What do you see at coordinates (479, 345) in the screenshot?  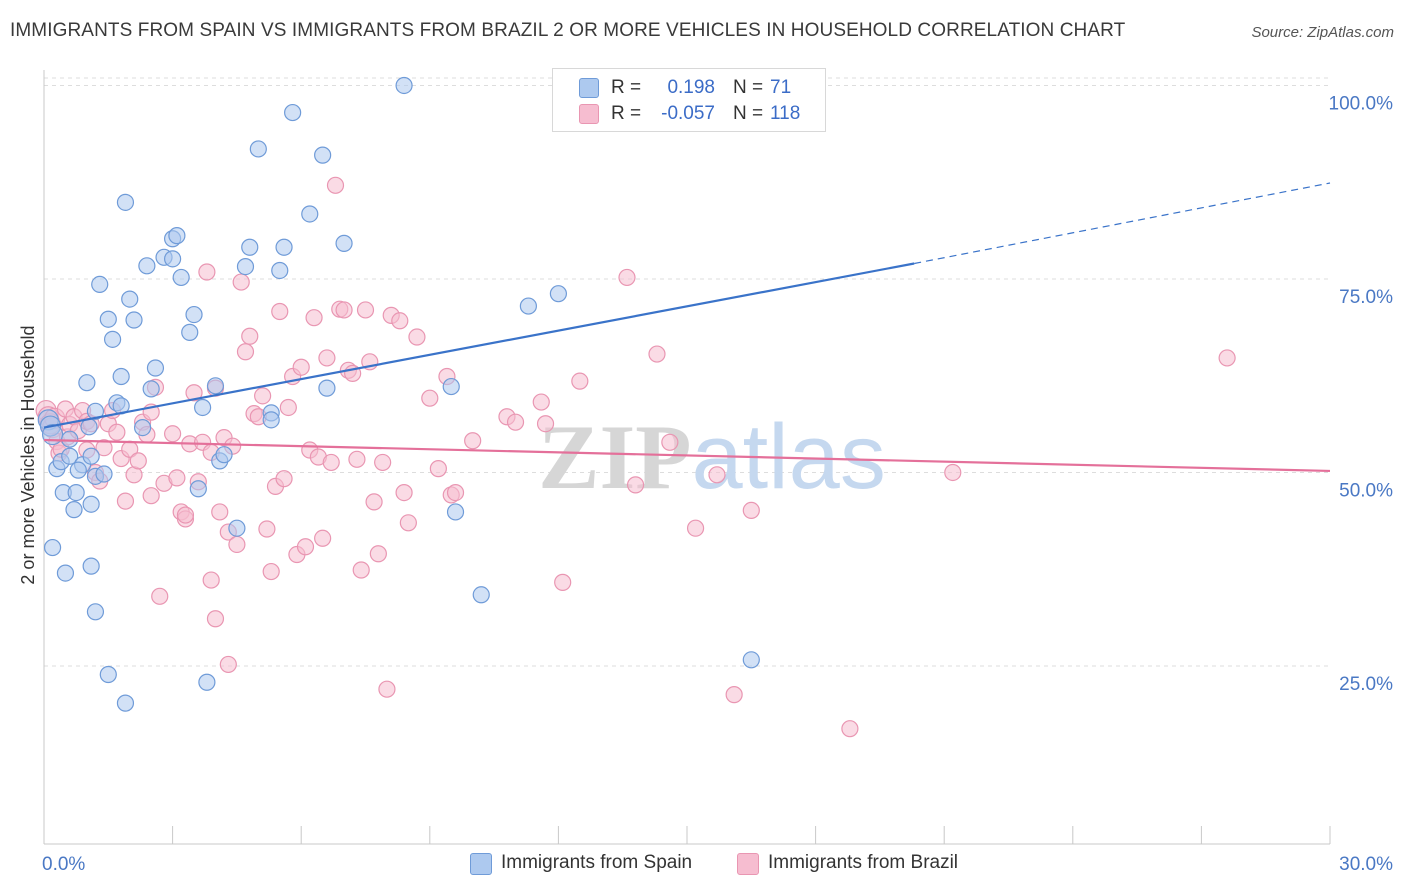 I see `spain-trend-line` at bounding box center [479, 345].